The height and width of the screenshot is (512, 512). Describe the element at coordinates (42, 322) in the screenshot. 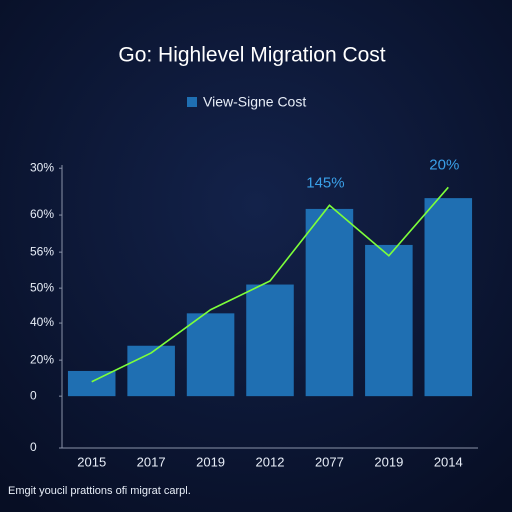

I see `y-tick-label: 40%` at that location.